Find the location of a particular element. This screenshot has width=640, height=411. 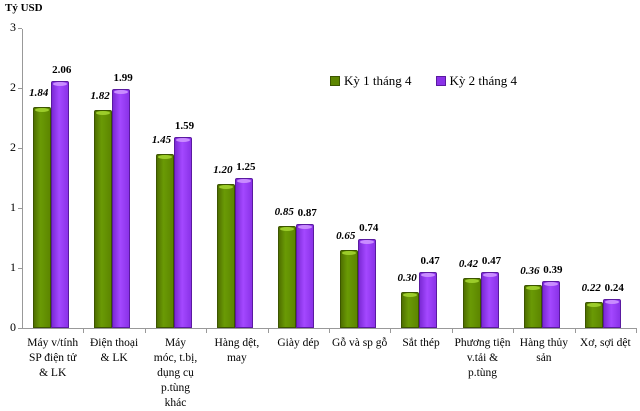

category-label: Máy móc, t.bị, dụng cụ p.tùng khác is located at coordinates (175, 373).